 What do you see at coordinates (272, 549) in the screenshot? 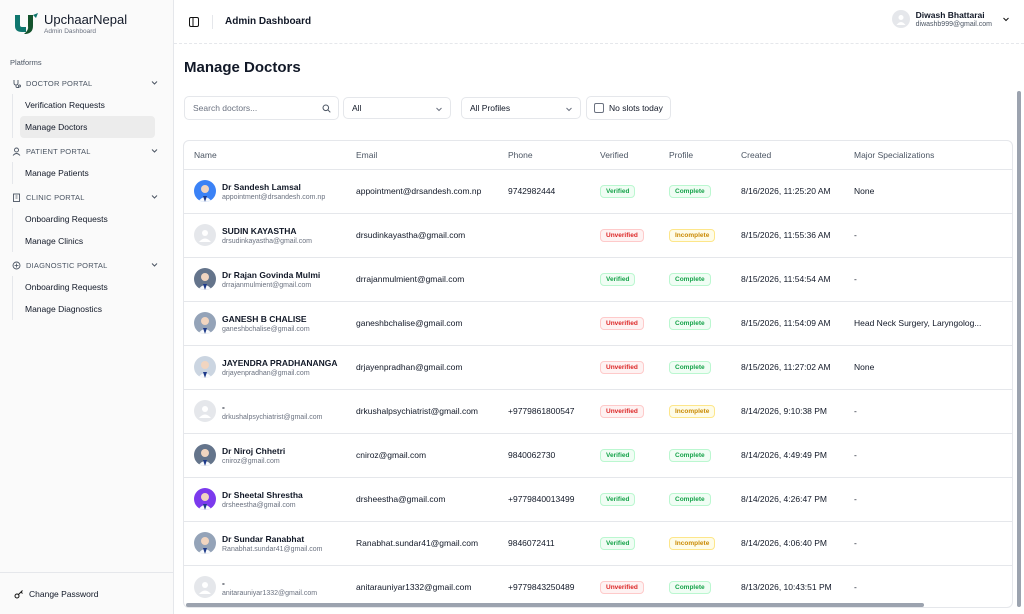
I see `doctor-sub-email: Ranabhat.sundar41@gmail.com` at bounding box center [272, 549].